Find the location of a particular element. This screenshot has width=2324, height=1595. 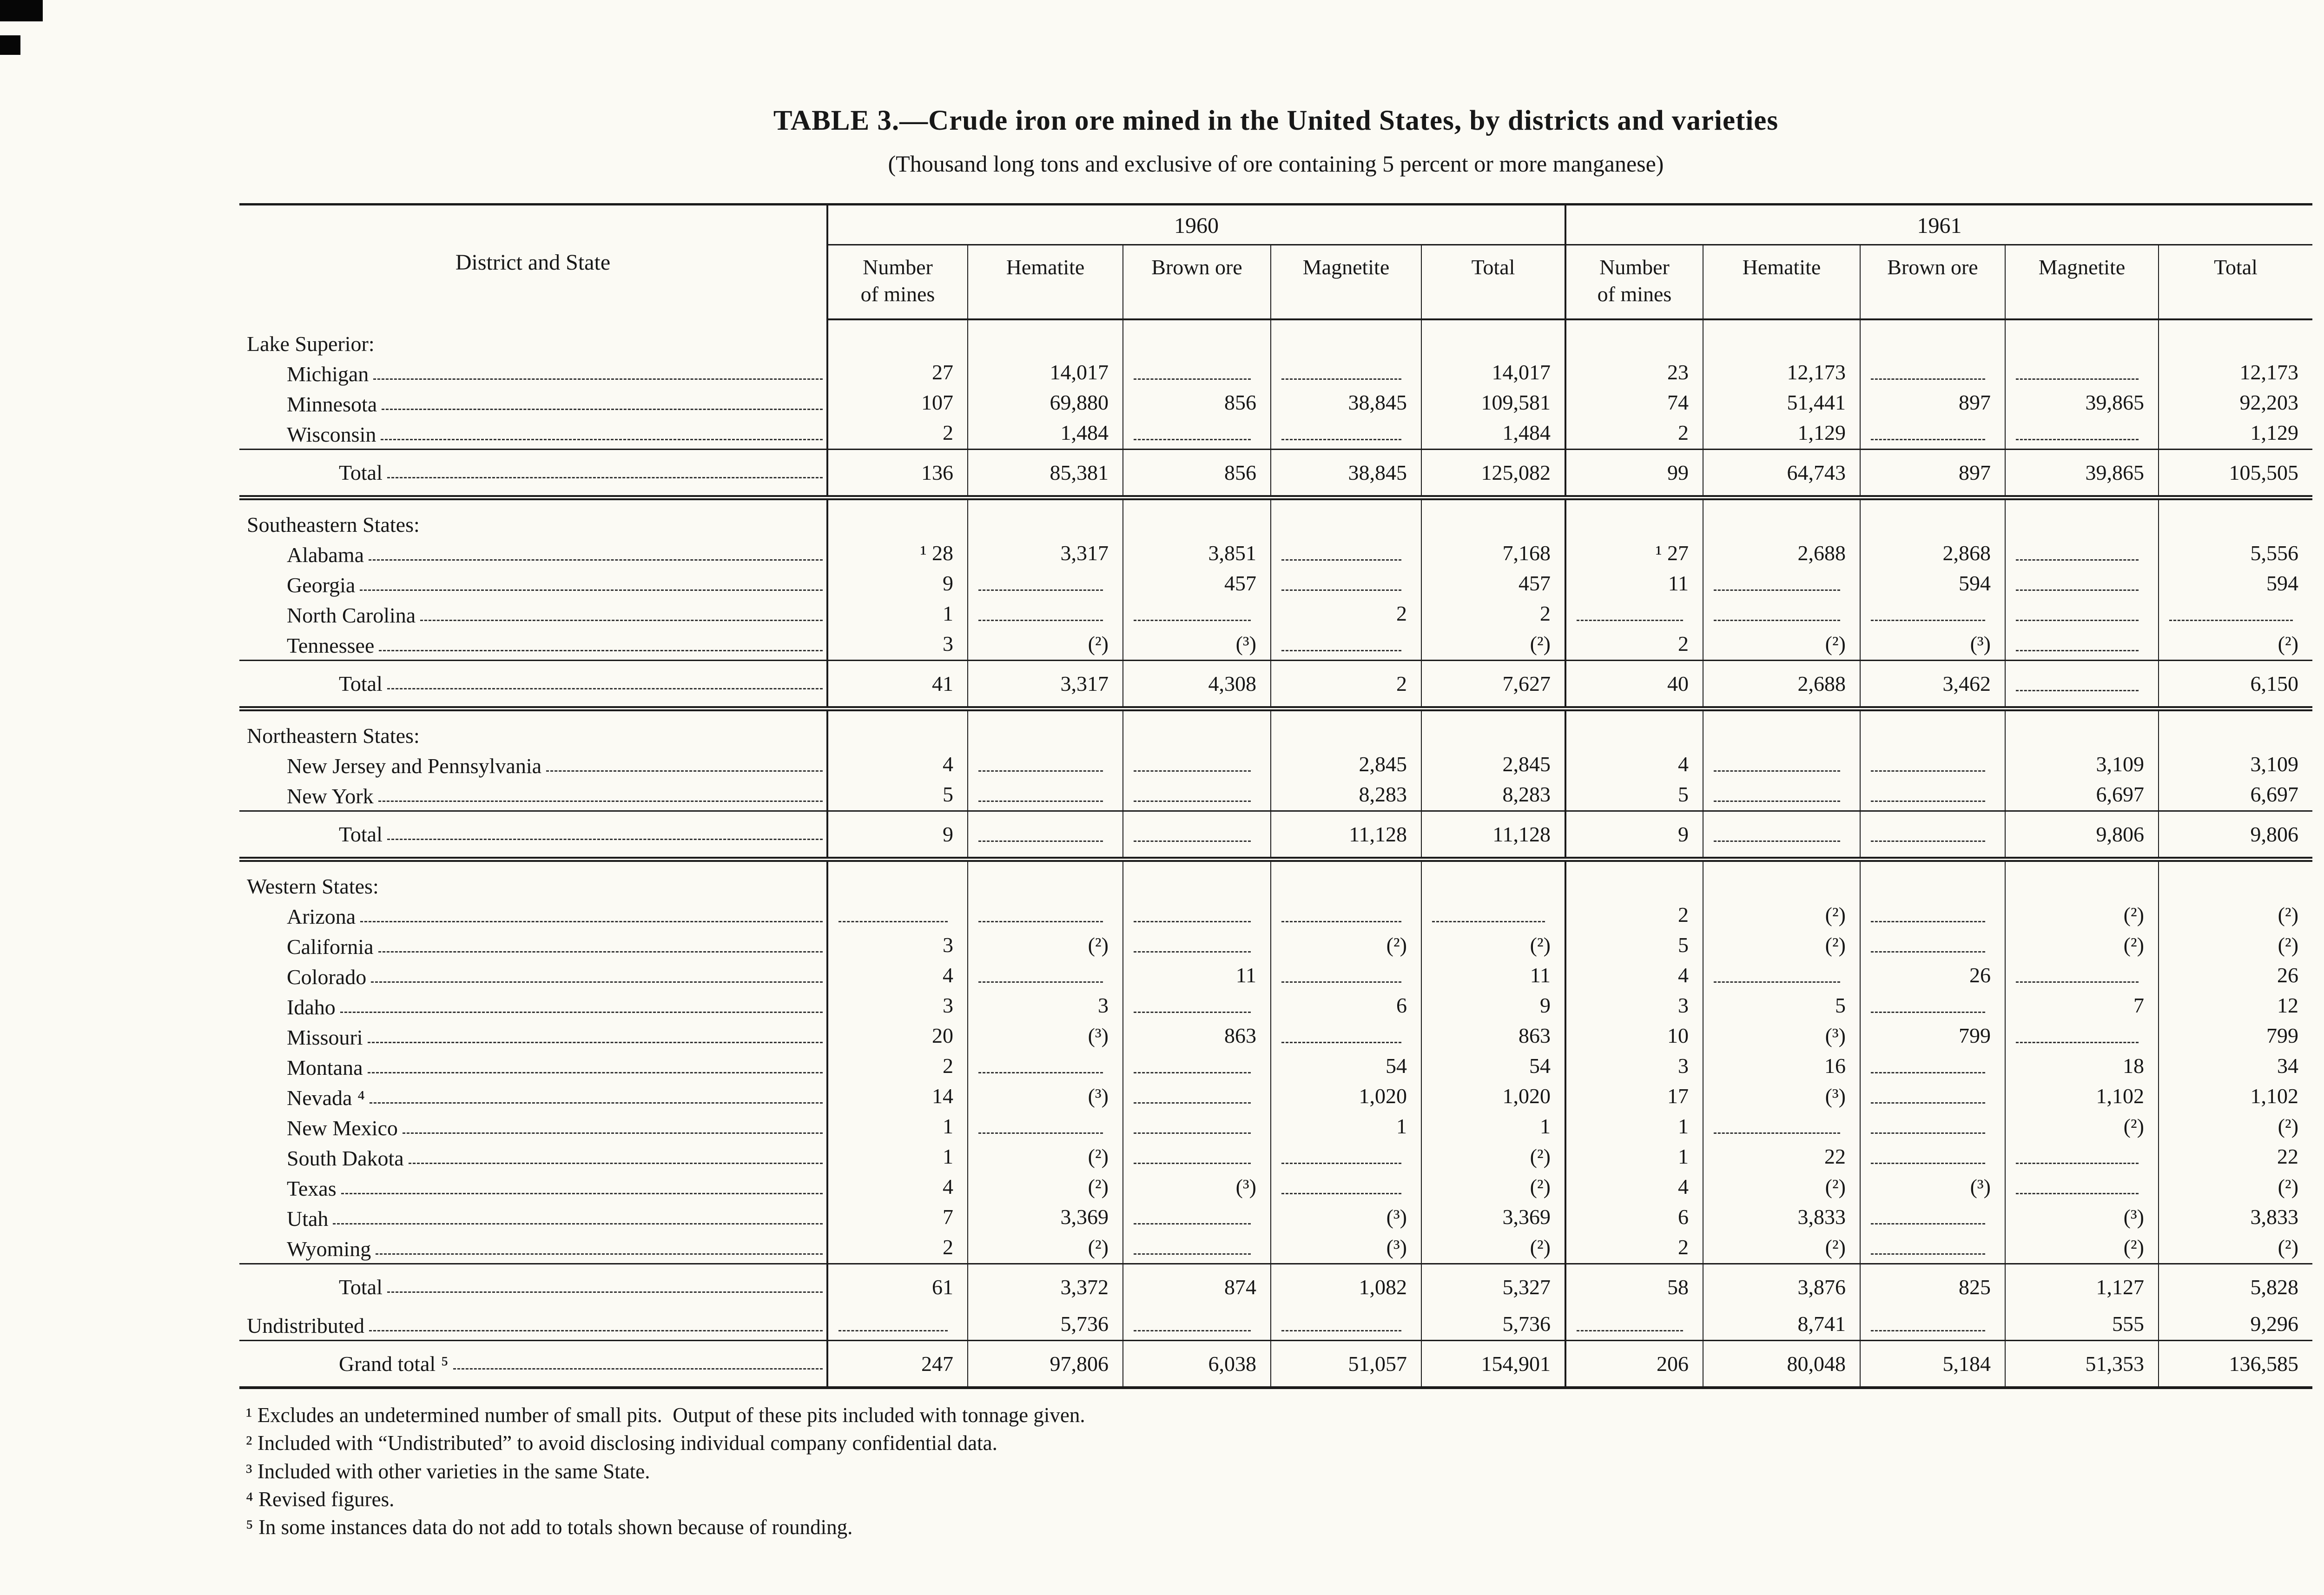

value-cell: 8,741 is located at coordinates (1781, 1325).